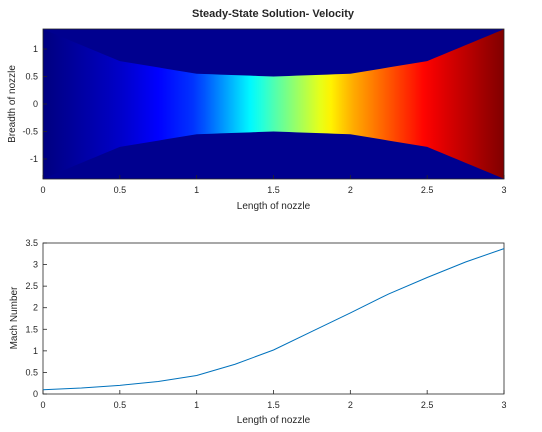  I want to click on velocity-y-axis-label: Breadth of nozzle, so click(12, 104).